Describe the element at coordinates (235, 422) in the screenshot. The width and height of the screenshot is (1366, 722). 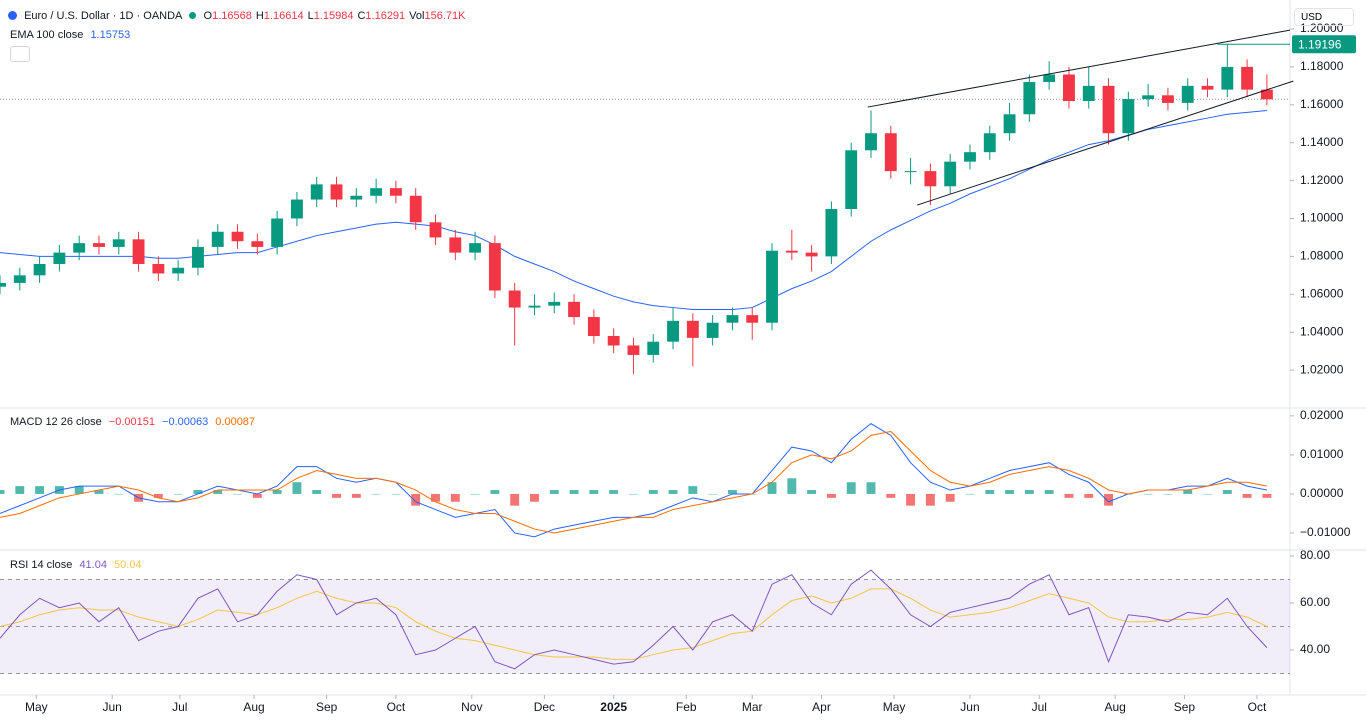
I see `macd-signal-value: 0.00087` at that location.